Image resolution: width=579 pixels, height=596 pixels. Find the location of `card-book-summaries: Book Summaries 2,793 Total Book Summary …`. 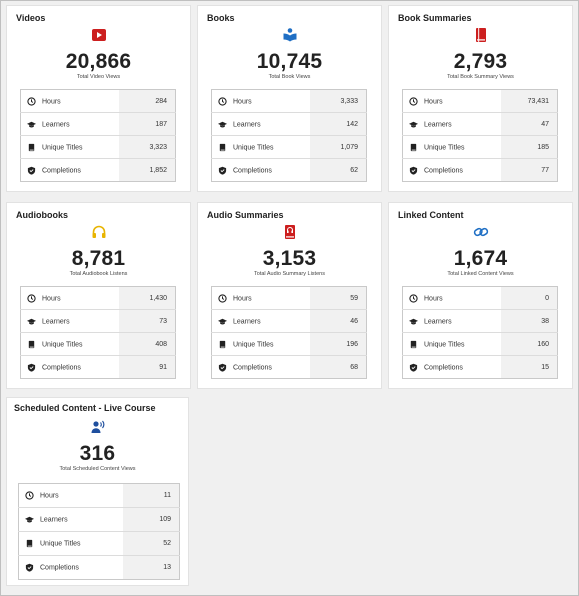

card-book-summaries: Book Summaries 2,793 Total Book Summary … is located at coordinates (480, 98).